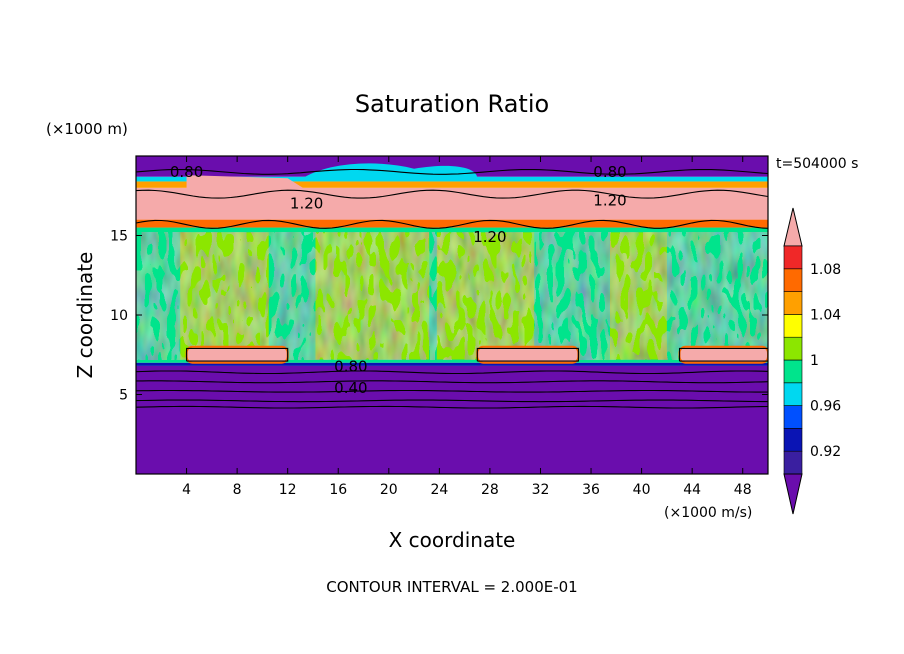 The image size is (904, 654). What do you see at coordinates (541, 490) in the screenshot?
I see `x-tick-label-32: 32` at bounding box center [541, 490].